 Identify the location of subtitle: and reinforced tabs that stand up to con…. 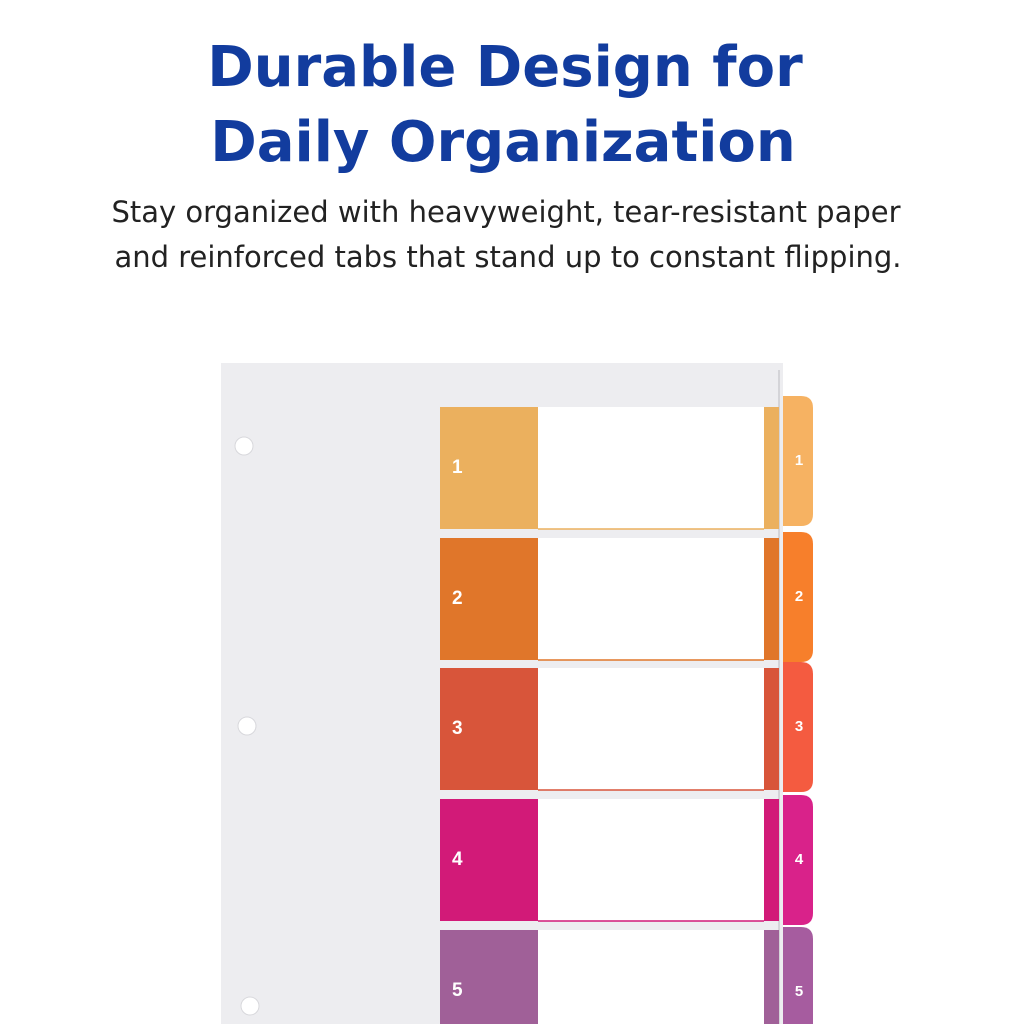
(507, 257).